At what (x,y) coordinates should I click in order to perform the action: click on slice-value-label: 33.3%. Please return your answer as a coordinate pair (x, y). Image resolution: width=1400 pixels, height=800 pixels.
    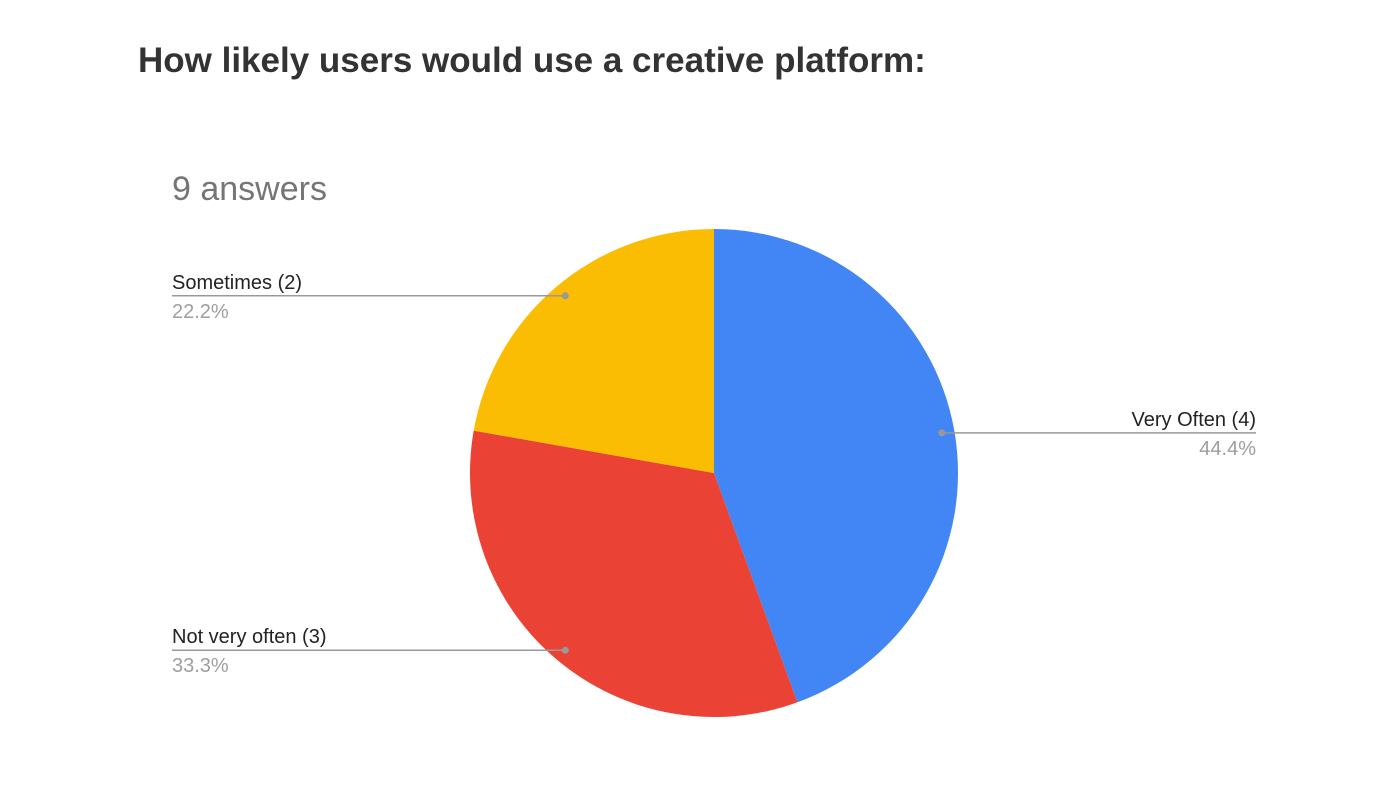
    Looking at the image, I should click on (200, 666).